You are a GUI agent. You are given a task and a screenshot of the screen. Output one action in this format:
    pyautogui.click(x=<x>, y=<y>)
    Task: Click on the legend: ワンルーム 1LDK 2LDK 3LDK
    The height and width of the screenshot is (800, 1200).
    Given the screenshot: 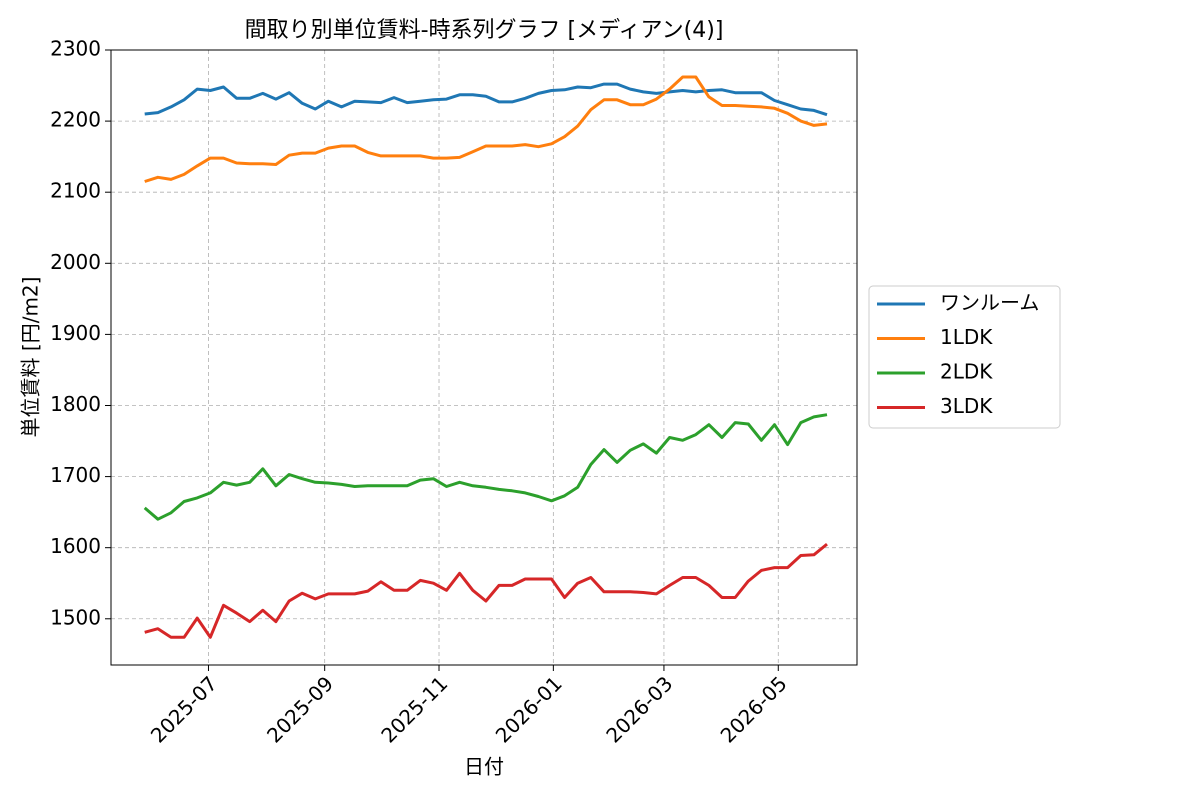 What is the action you would take?
    pyautogui.click(x=964, y=357)
    